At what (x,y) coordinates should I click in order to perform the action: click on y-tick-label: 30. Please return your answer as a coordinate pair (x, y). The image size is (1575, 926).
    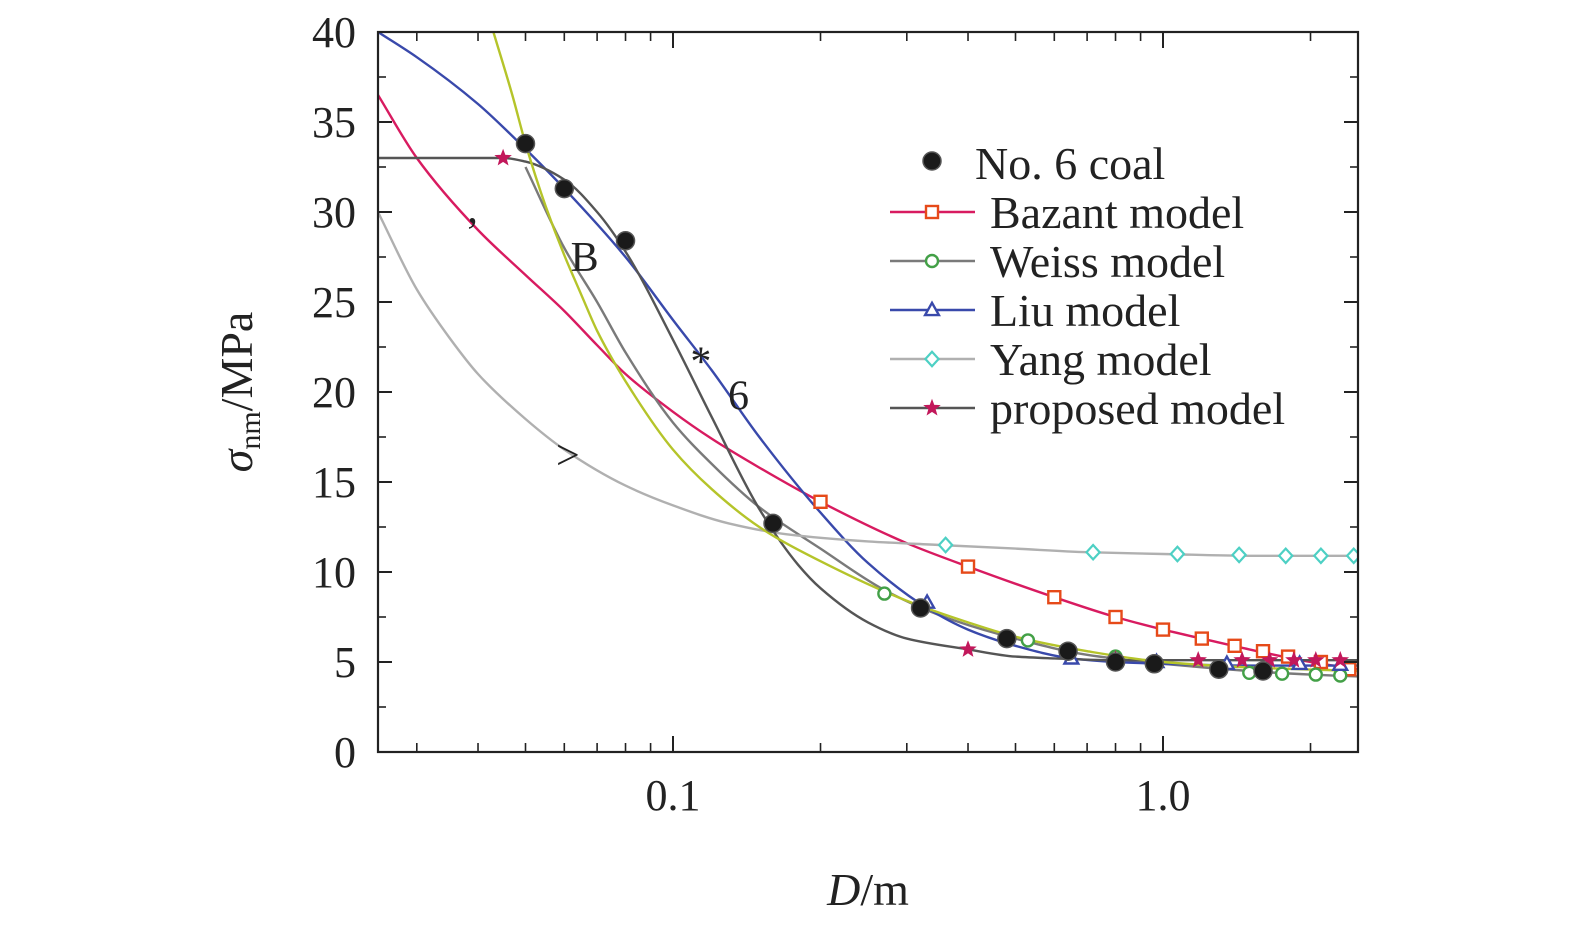
    Looking at the image, I should click on (334, 212).